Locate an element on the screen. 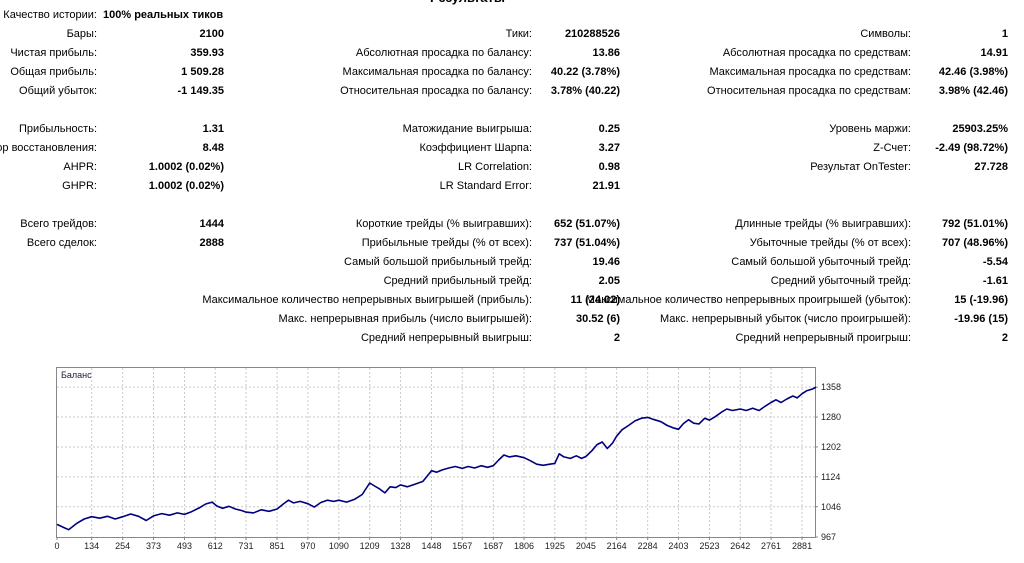 Image resolution: width=1024 pixels, height=563 pixels. stat-value-col3: -1.61 is located at coordinates (995, 281).